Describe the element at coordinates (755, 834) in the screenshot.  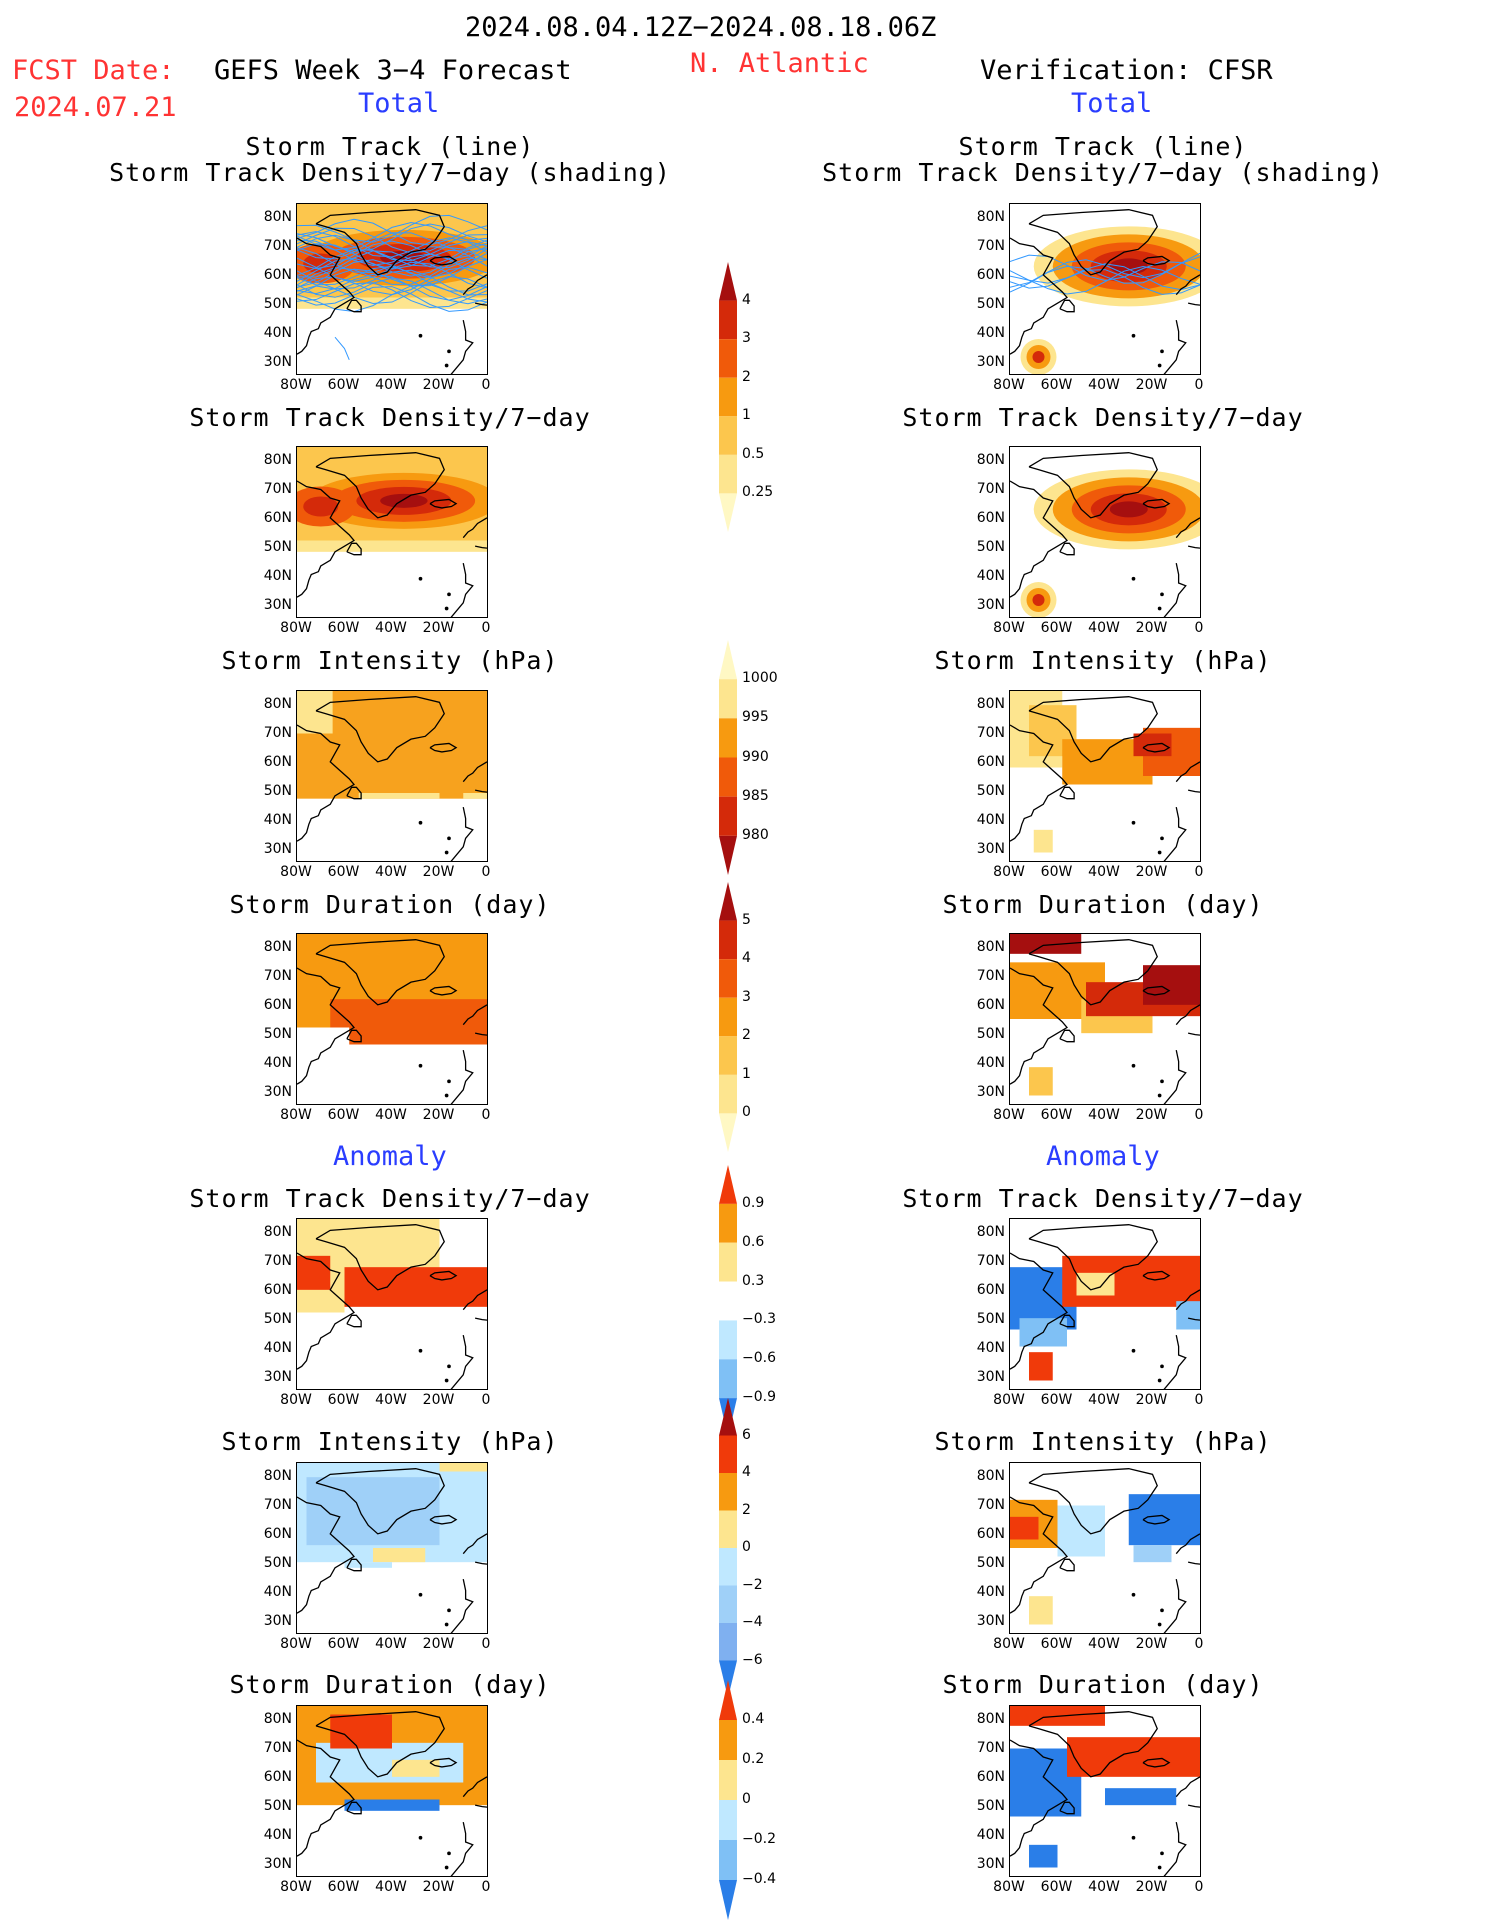
I see `colorbar-level-label: 980` at that location.